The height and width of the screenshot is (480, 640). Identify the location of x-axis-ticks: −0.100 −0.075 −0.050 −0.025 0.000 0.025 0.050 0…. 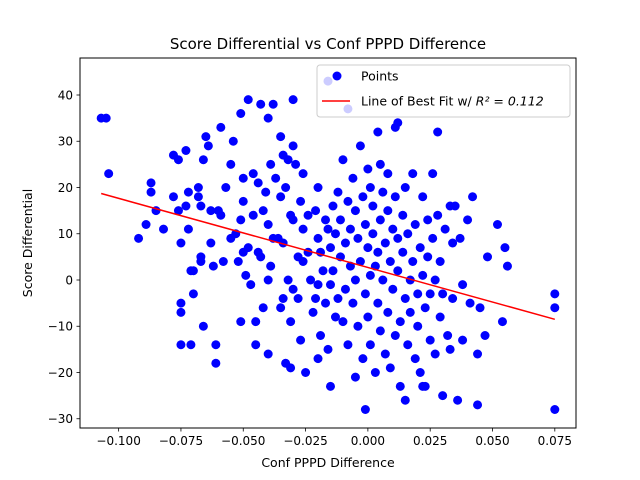
(334, 438).